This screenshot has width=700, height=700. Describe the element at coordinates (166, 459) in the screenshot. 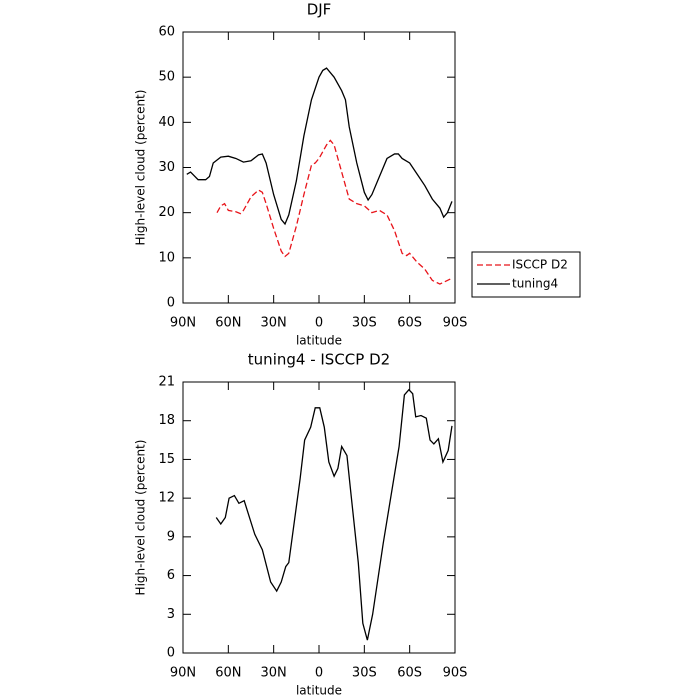

I see `y-tick-label: 15` at that location.